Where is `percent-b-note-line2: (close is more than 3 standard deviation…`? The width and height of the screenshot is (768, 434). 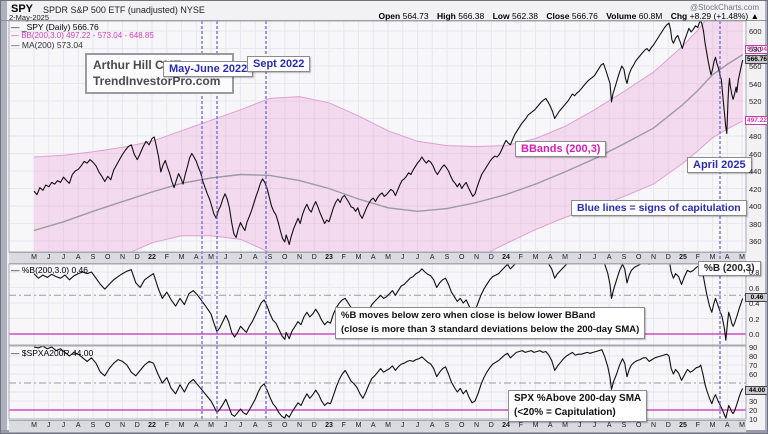 percent-b-note-line2: (close is more than 3 standard deviation… is located at coordinates (490, 329).